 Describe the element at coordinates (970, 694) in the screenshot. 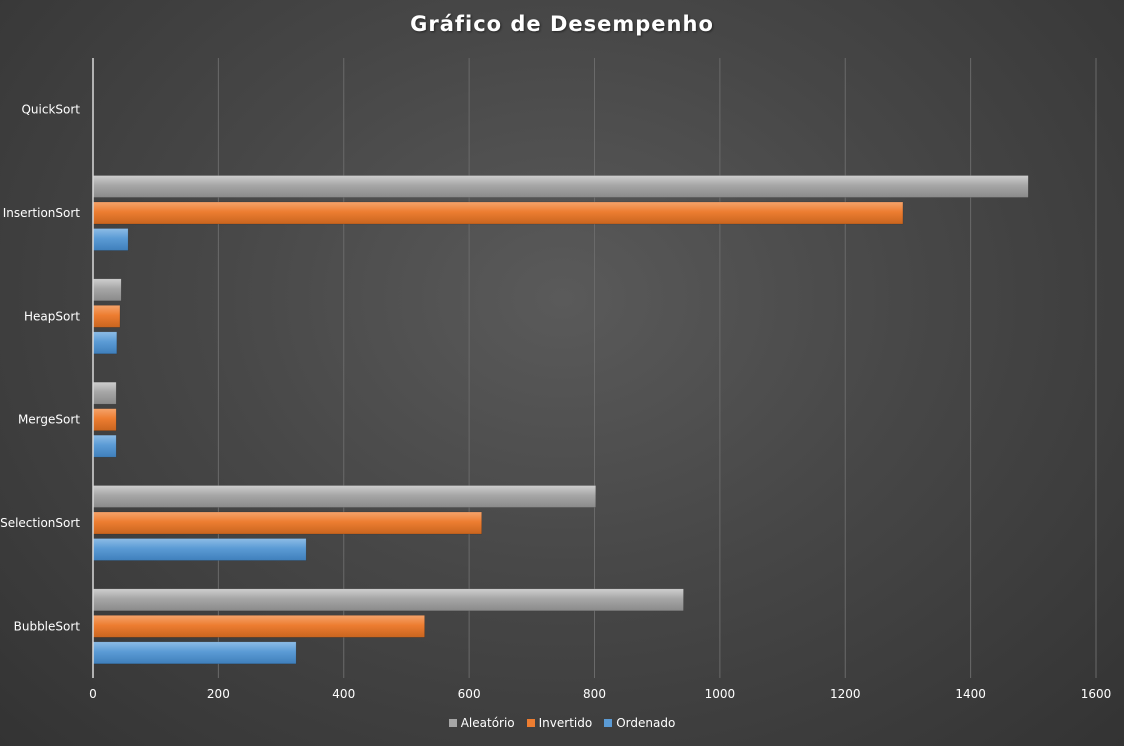

I see `x-tick-label: 1400` at that location.